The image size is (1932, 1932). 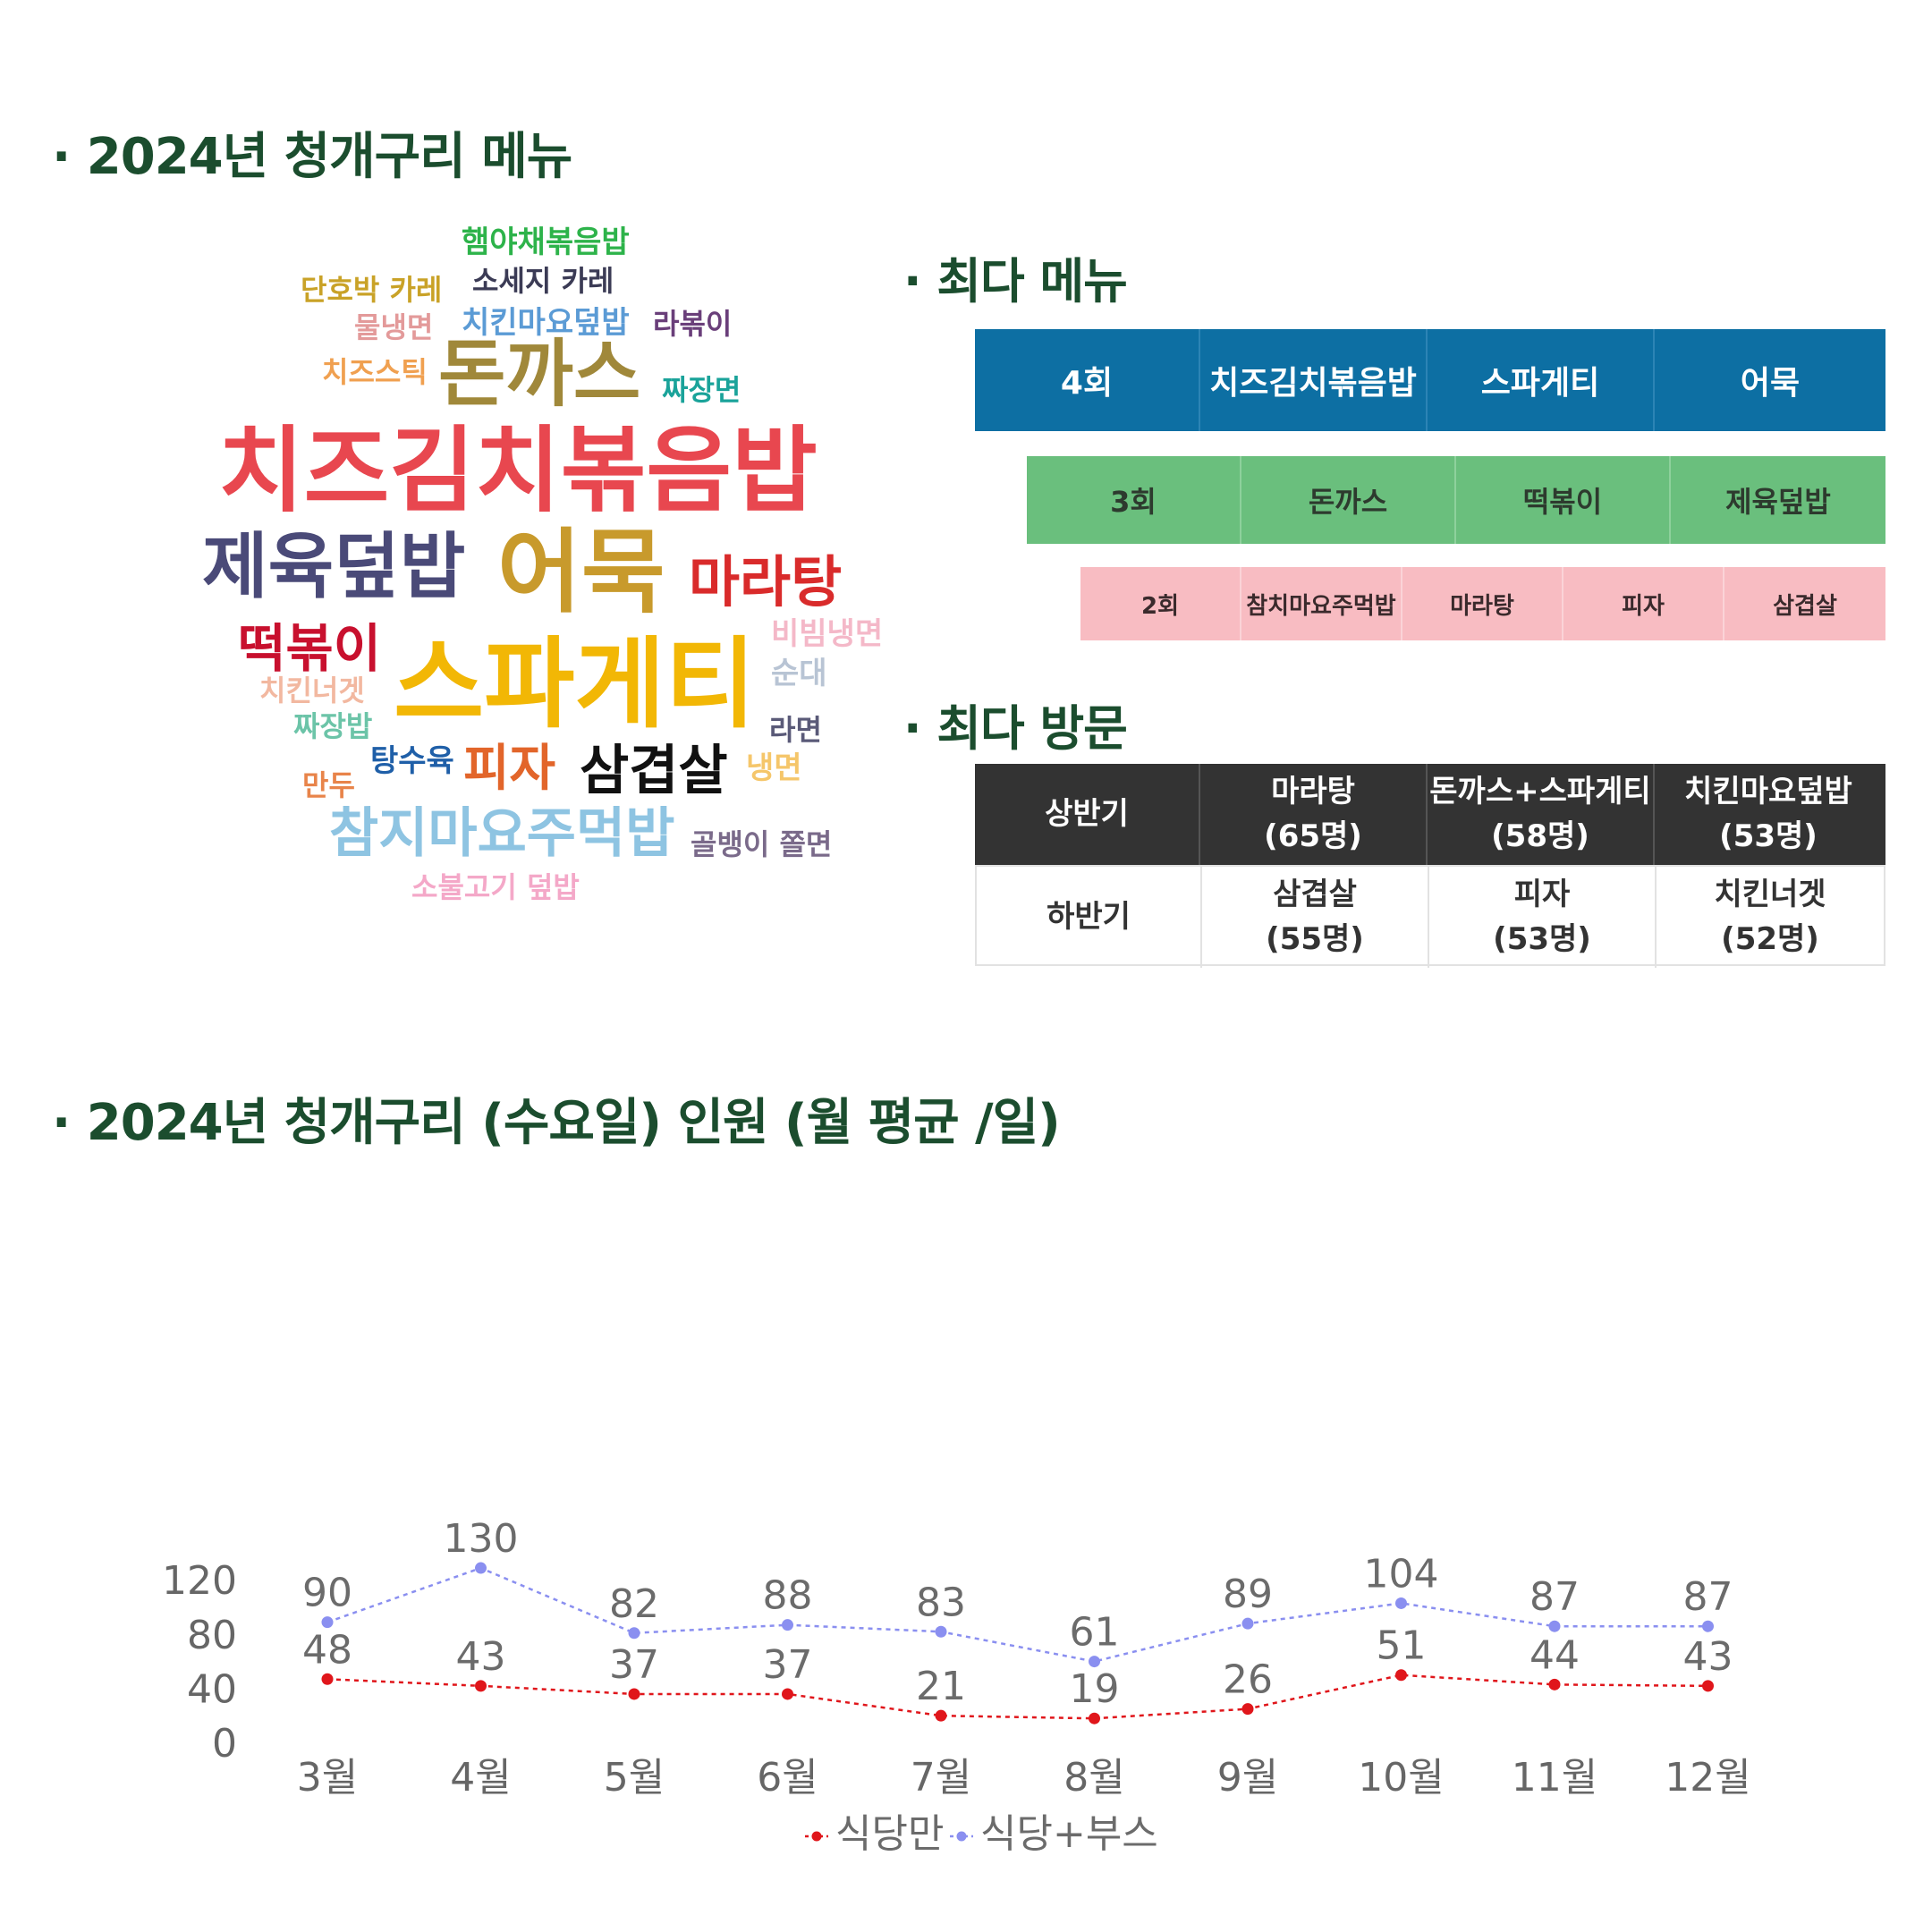 I want to click on top-menu-item: 참치마요주먹밥, so click(x=1321, y=603).